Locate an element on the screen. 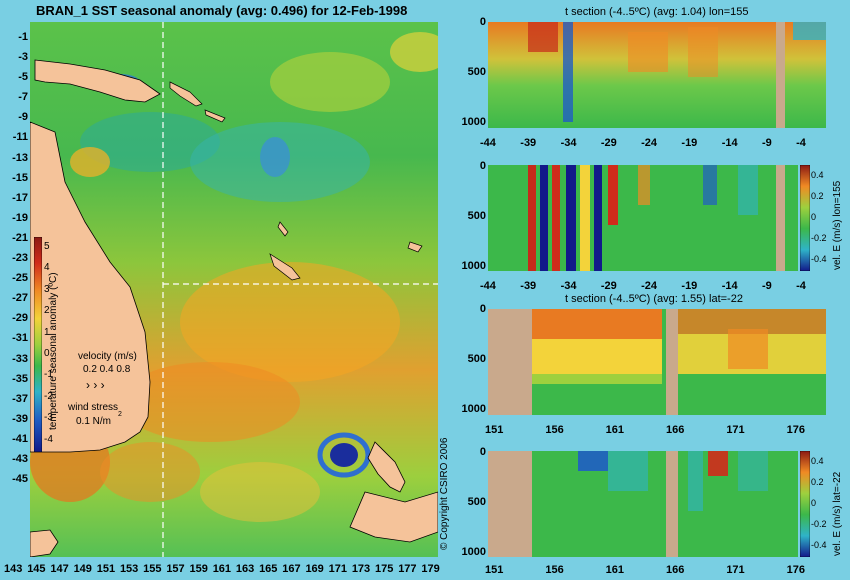 The image size is (850, 580). panel1-y-axis: 0 500 1000 is located at coordinates (470, 72).